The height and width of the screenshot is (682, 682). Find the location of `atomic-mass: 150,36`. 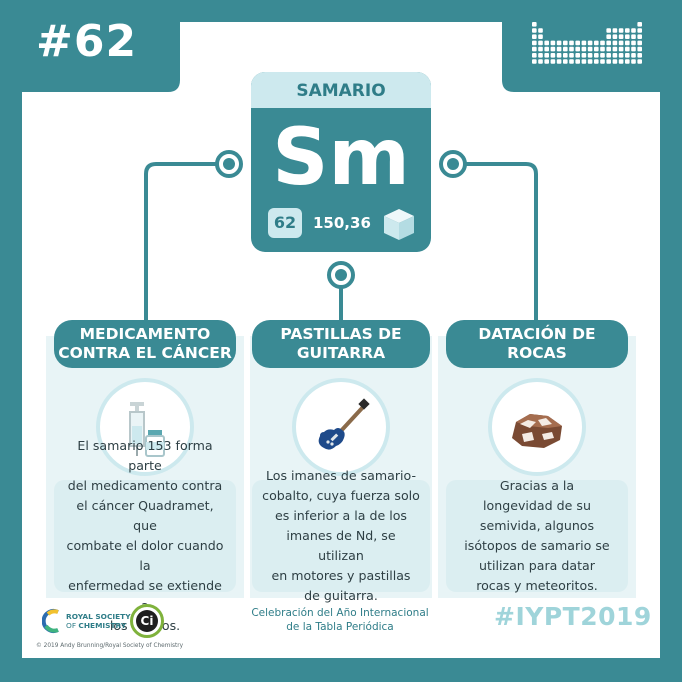

atomic-mass: 150,36 is located at coordinates (342, 223).